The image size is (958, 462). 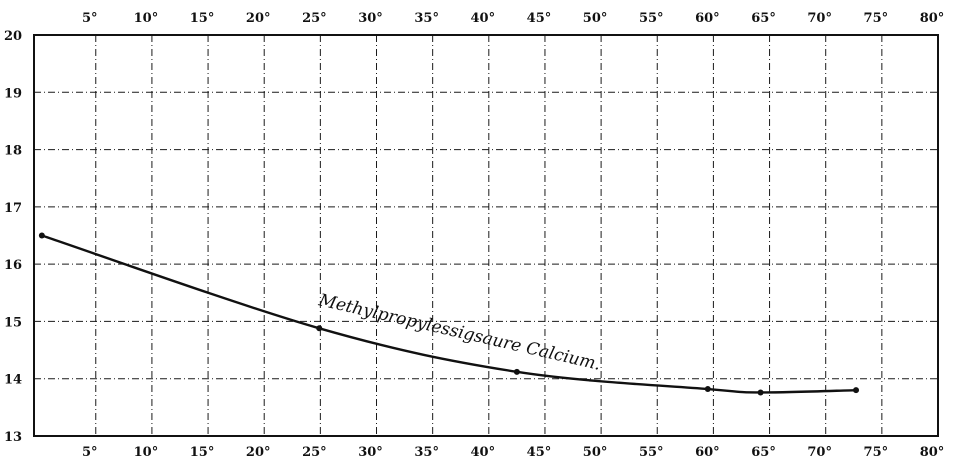 What do you see at coordinates (13, 380) in the screenshot?
I see `y-tick-label: 14` at bounding box center [13, 380].